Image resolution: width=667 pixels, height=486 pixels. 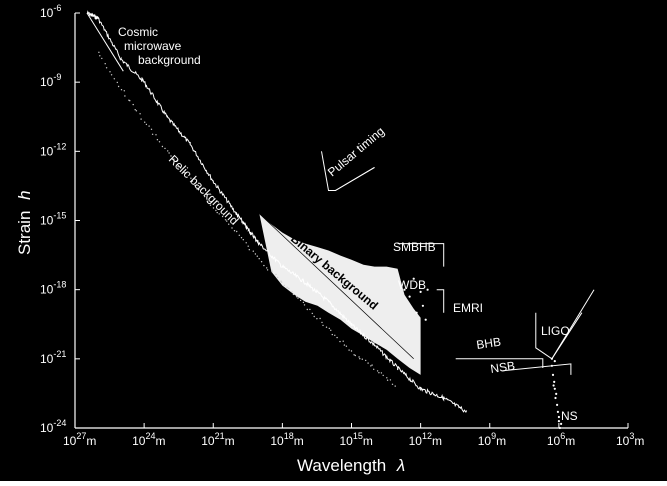 What do you see at coordinates (81, 436) in the screenshot?
I see `x-tick-exp: 27` at bounding box center [81, 436].